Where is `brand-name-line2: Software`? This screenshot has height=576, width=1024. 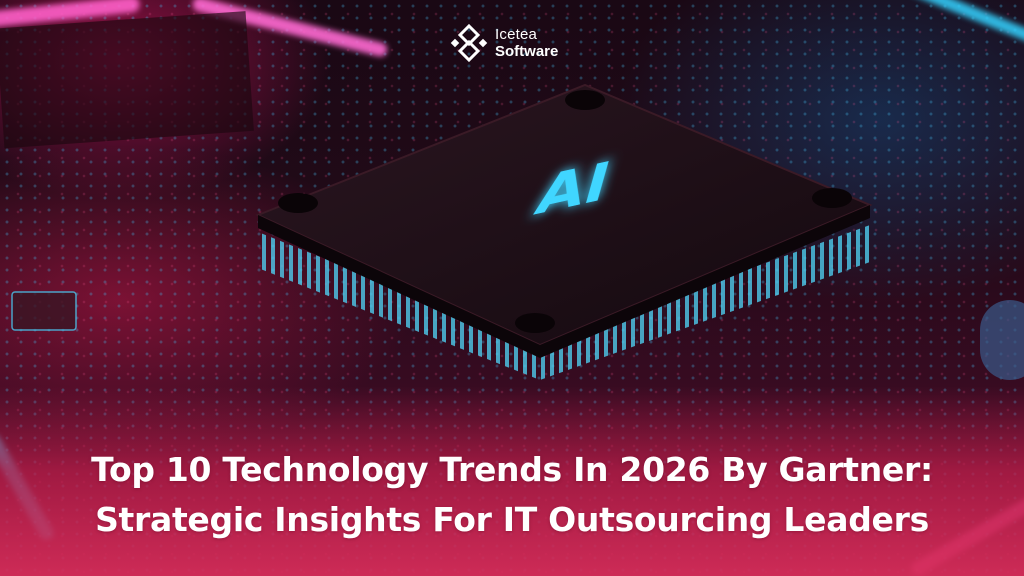 brand-name-line2: Software is located at coordinates (527, 51).